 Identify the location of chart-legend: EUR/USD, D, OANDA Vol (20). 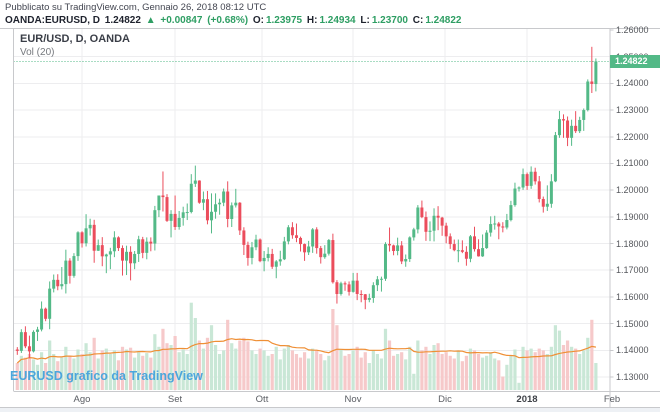
(75, 46).